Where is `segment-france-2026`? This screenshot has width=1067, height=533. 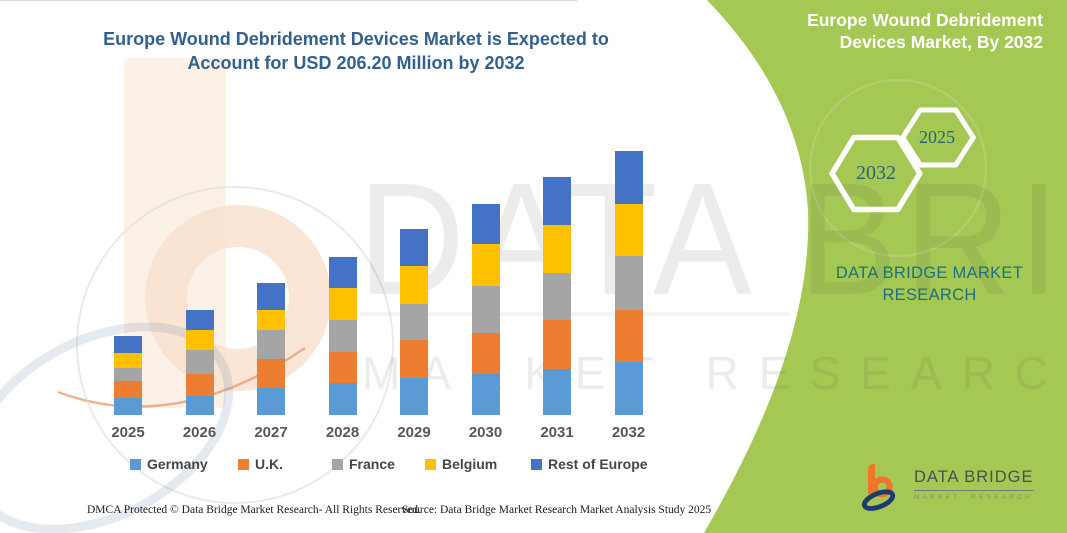 segment-france-2026 is located at coordinates (199, 361).